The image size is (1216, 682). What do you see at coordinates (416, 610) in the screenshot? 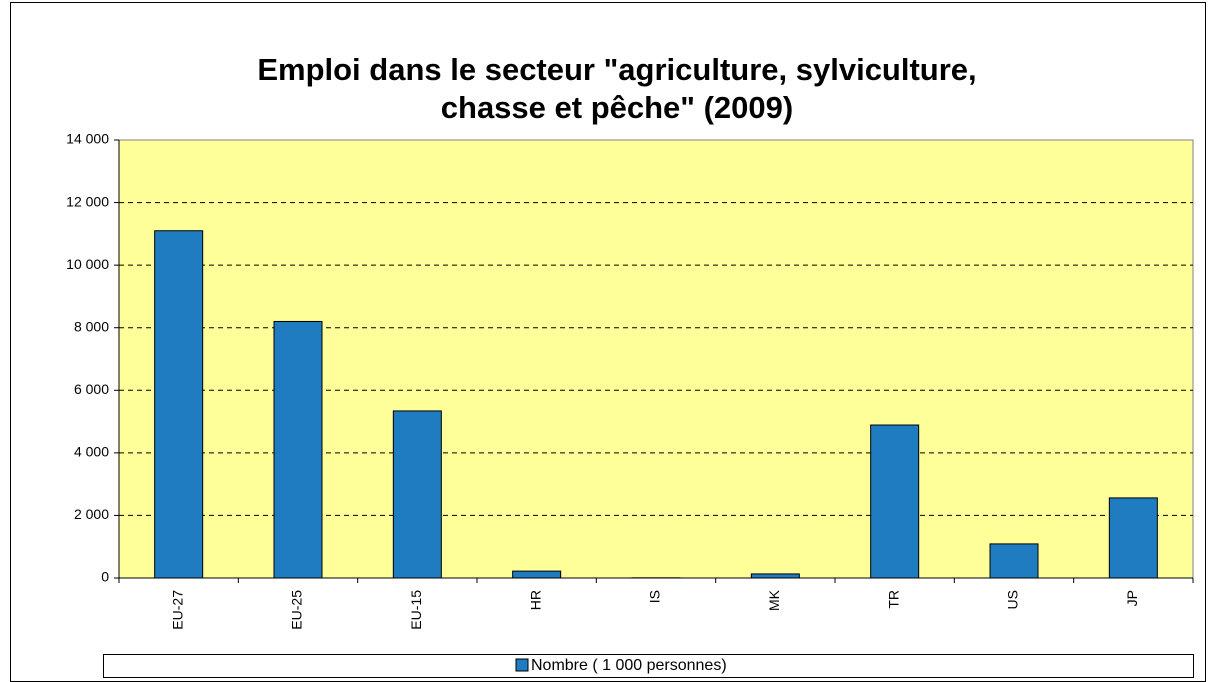
I see `x-tick-label: EU-15` at bounding box center [416, 610].